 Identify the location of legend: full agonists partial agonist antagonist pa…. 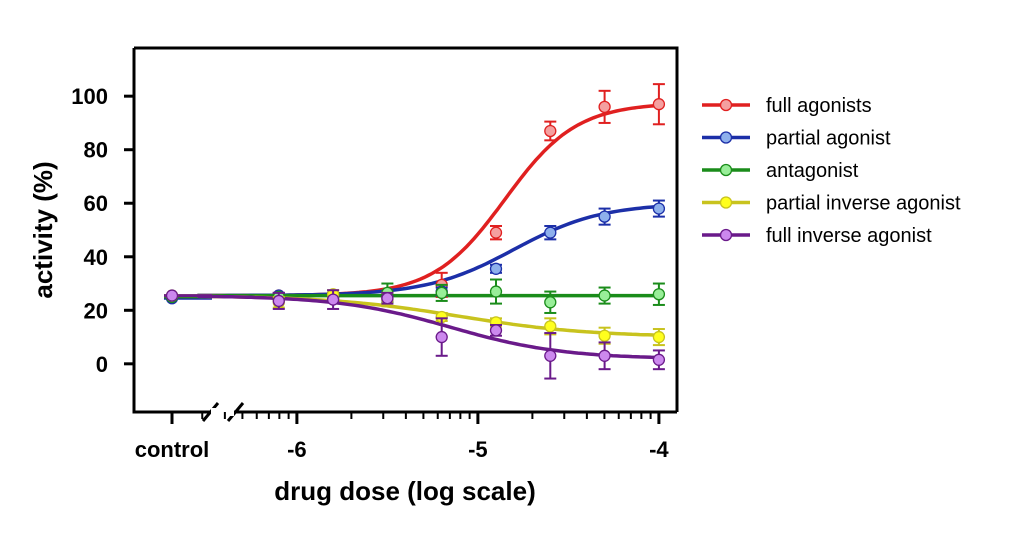
(831, 171).